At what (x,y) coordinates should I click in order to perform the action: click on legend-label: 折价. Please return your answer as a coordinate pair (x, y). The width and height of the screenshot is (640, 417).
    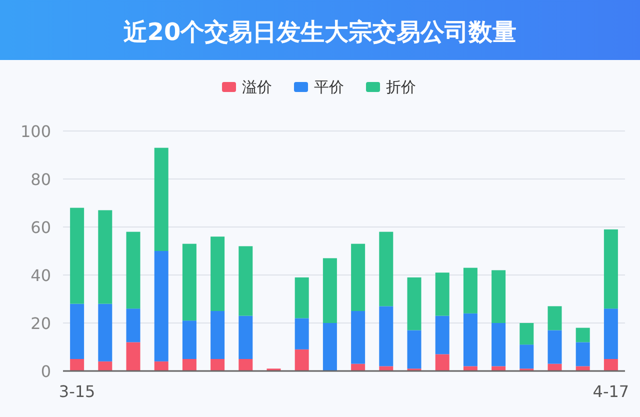
    Looking at the image, I should click on (401, 87).